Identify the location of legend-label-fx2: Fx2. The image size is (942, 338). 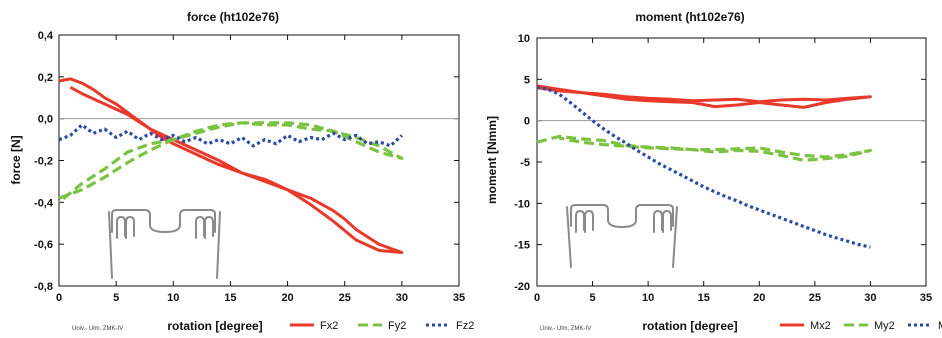
(329, 326).